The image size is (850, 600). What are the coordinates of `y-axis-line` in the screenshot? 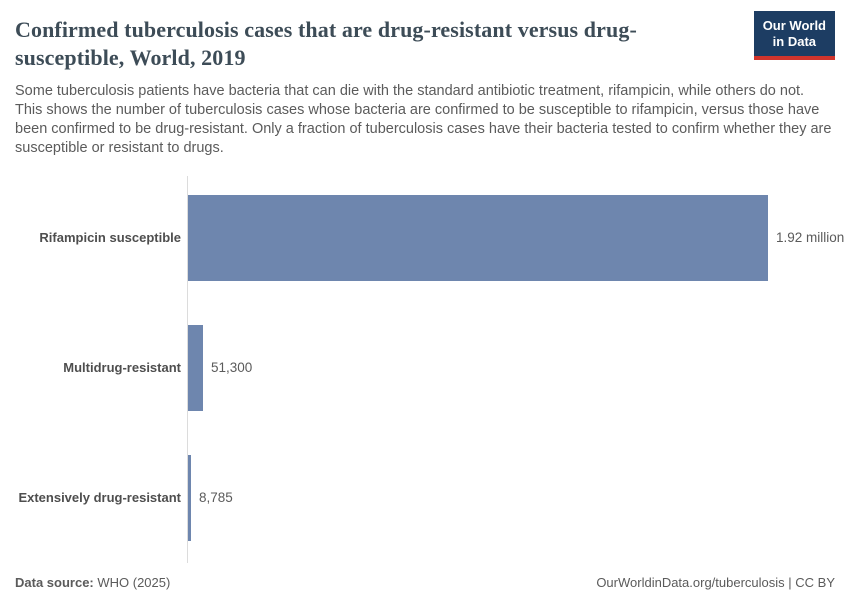 It's located at (187, 369).